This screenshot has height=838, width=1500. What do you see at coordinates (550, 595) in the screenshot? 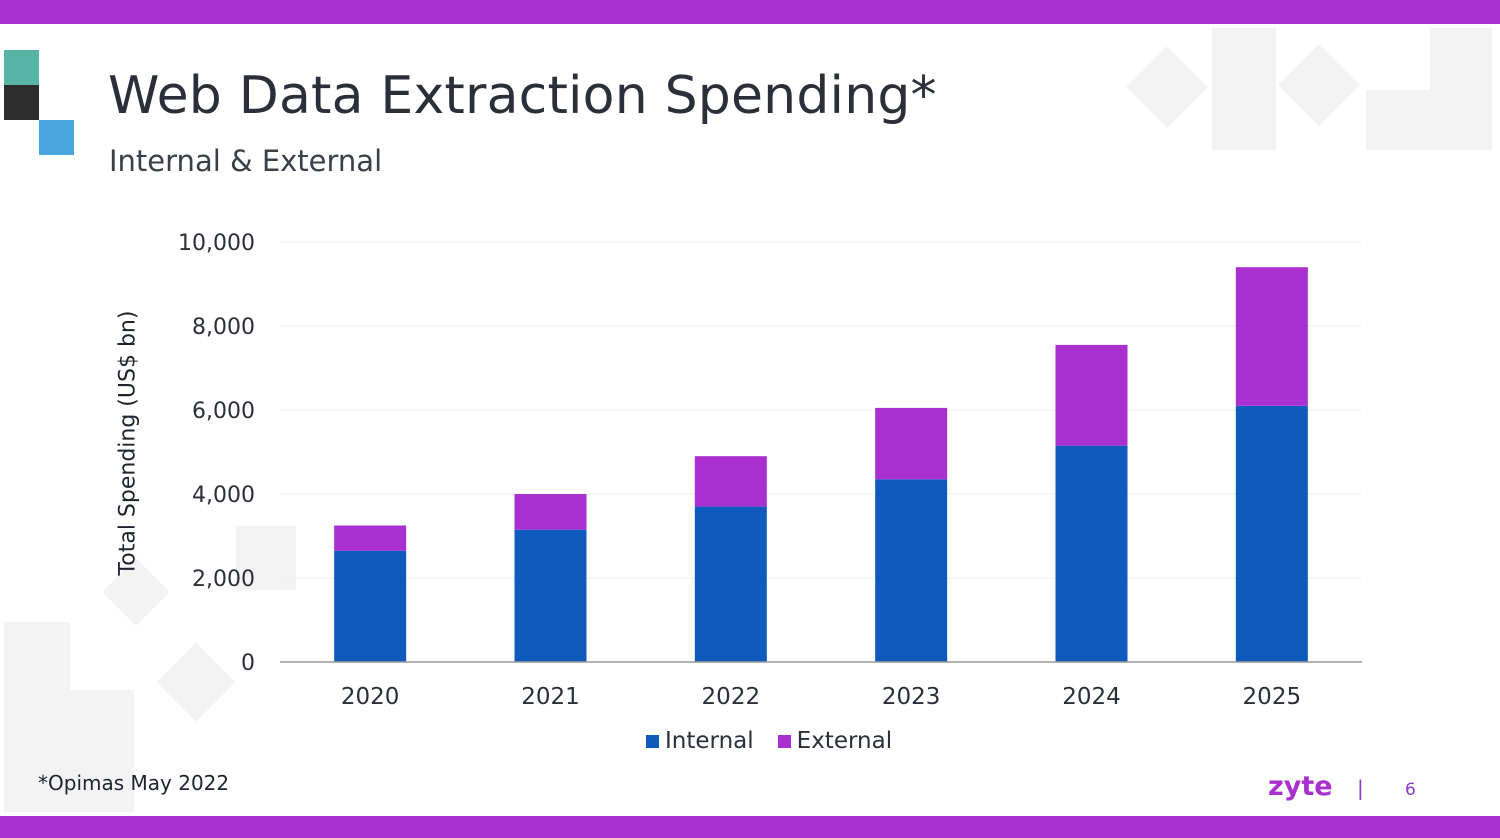
I see `bar-internal-2021` at bounding box center [550, 595].